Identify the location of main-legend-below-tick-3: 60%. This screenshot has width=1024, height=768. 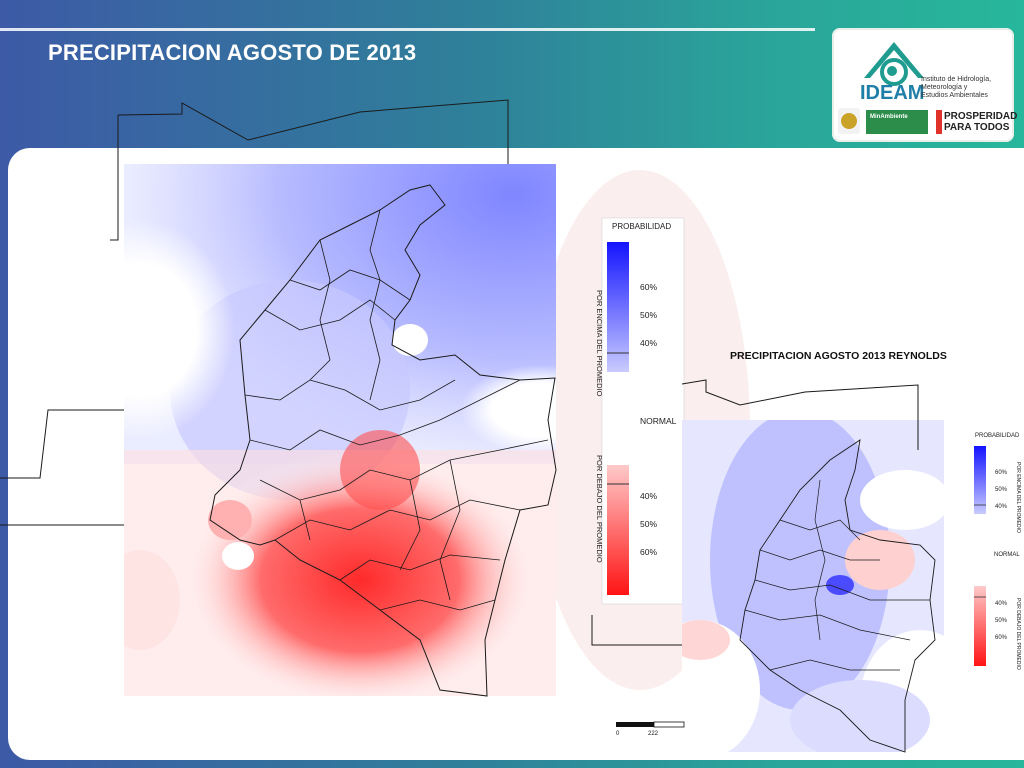
(649, 552).